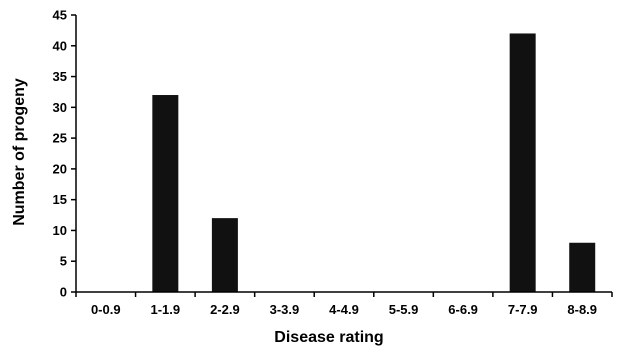 This screenshot has width=622, height=357. I want to click on y-tick-label: 30, so click(60, 107).